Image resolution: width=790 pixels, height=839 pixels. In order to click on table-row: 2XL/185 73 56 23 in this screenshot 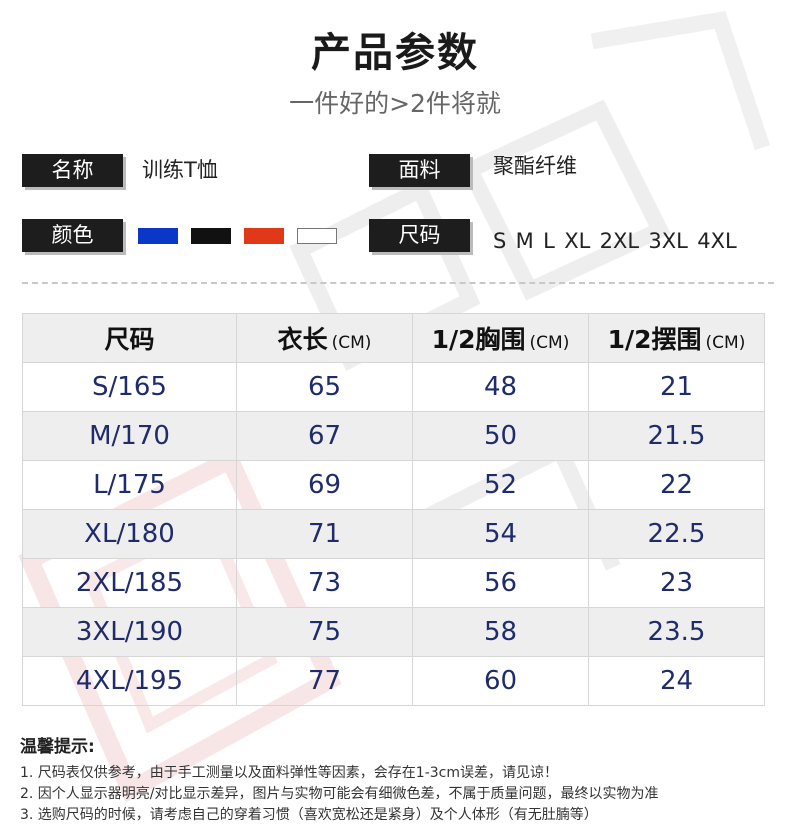, I will do `click(393, 583)`.